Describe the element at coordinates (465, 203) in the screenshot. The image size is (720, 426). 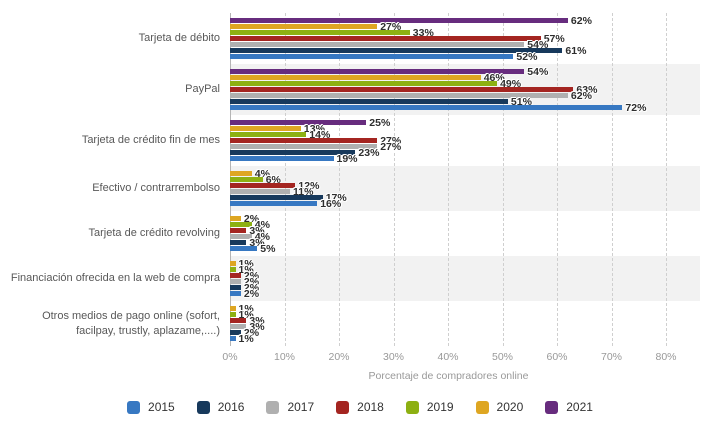
I see `bar-row: 16%` at that location.